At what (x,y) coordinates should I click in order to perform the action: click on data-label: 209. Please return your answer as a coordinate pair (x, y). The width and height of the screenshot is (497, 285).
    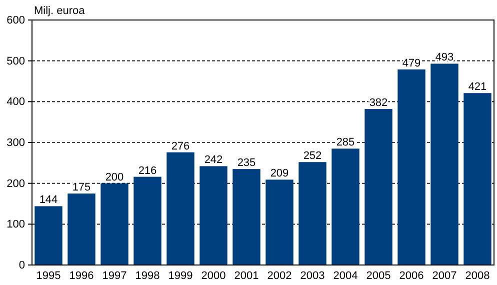
    Looking at the image, I should click on (279, 174).